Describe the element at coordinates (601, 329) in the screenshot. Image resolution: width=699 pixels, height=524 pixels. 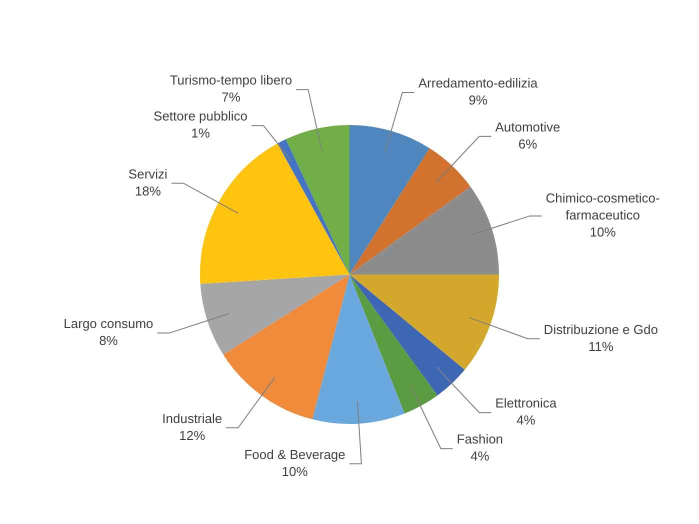
I see `slice-label: Distribuzione e Gdo` at that location.